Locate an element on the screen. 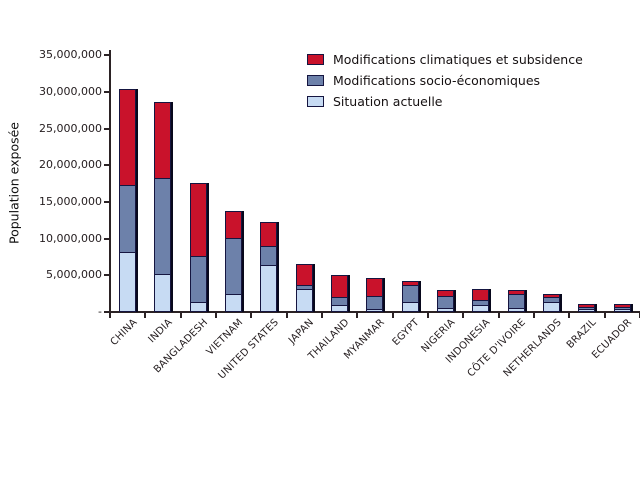 This screenshot has width=640, height=480. bar-ecuador is located at coordinates (622, 307).